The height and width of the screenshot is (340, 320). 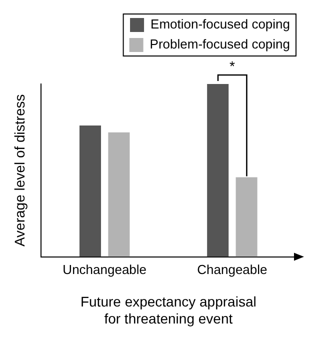 What do you see at coordinates (19, 170) in the screenshot?
I see `y-axis-title: Average level of distress` at bounding box center [19, 170].